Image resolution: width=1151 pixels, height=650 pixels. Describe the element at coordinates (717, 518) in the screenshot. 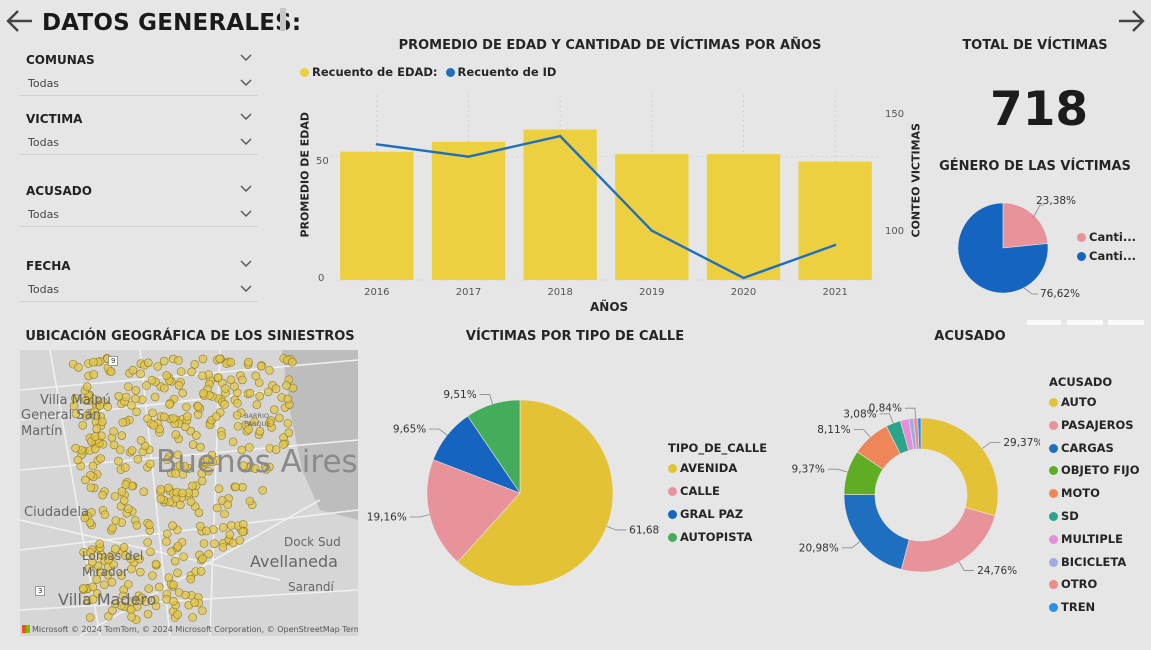

I see `legend-item-gral-paz: GRAL PAZ` at that location.